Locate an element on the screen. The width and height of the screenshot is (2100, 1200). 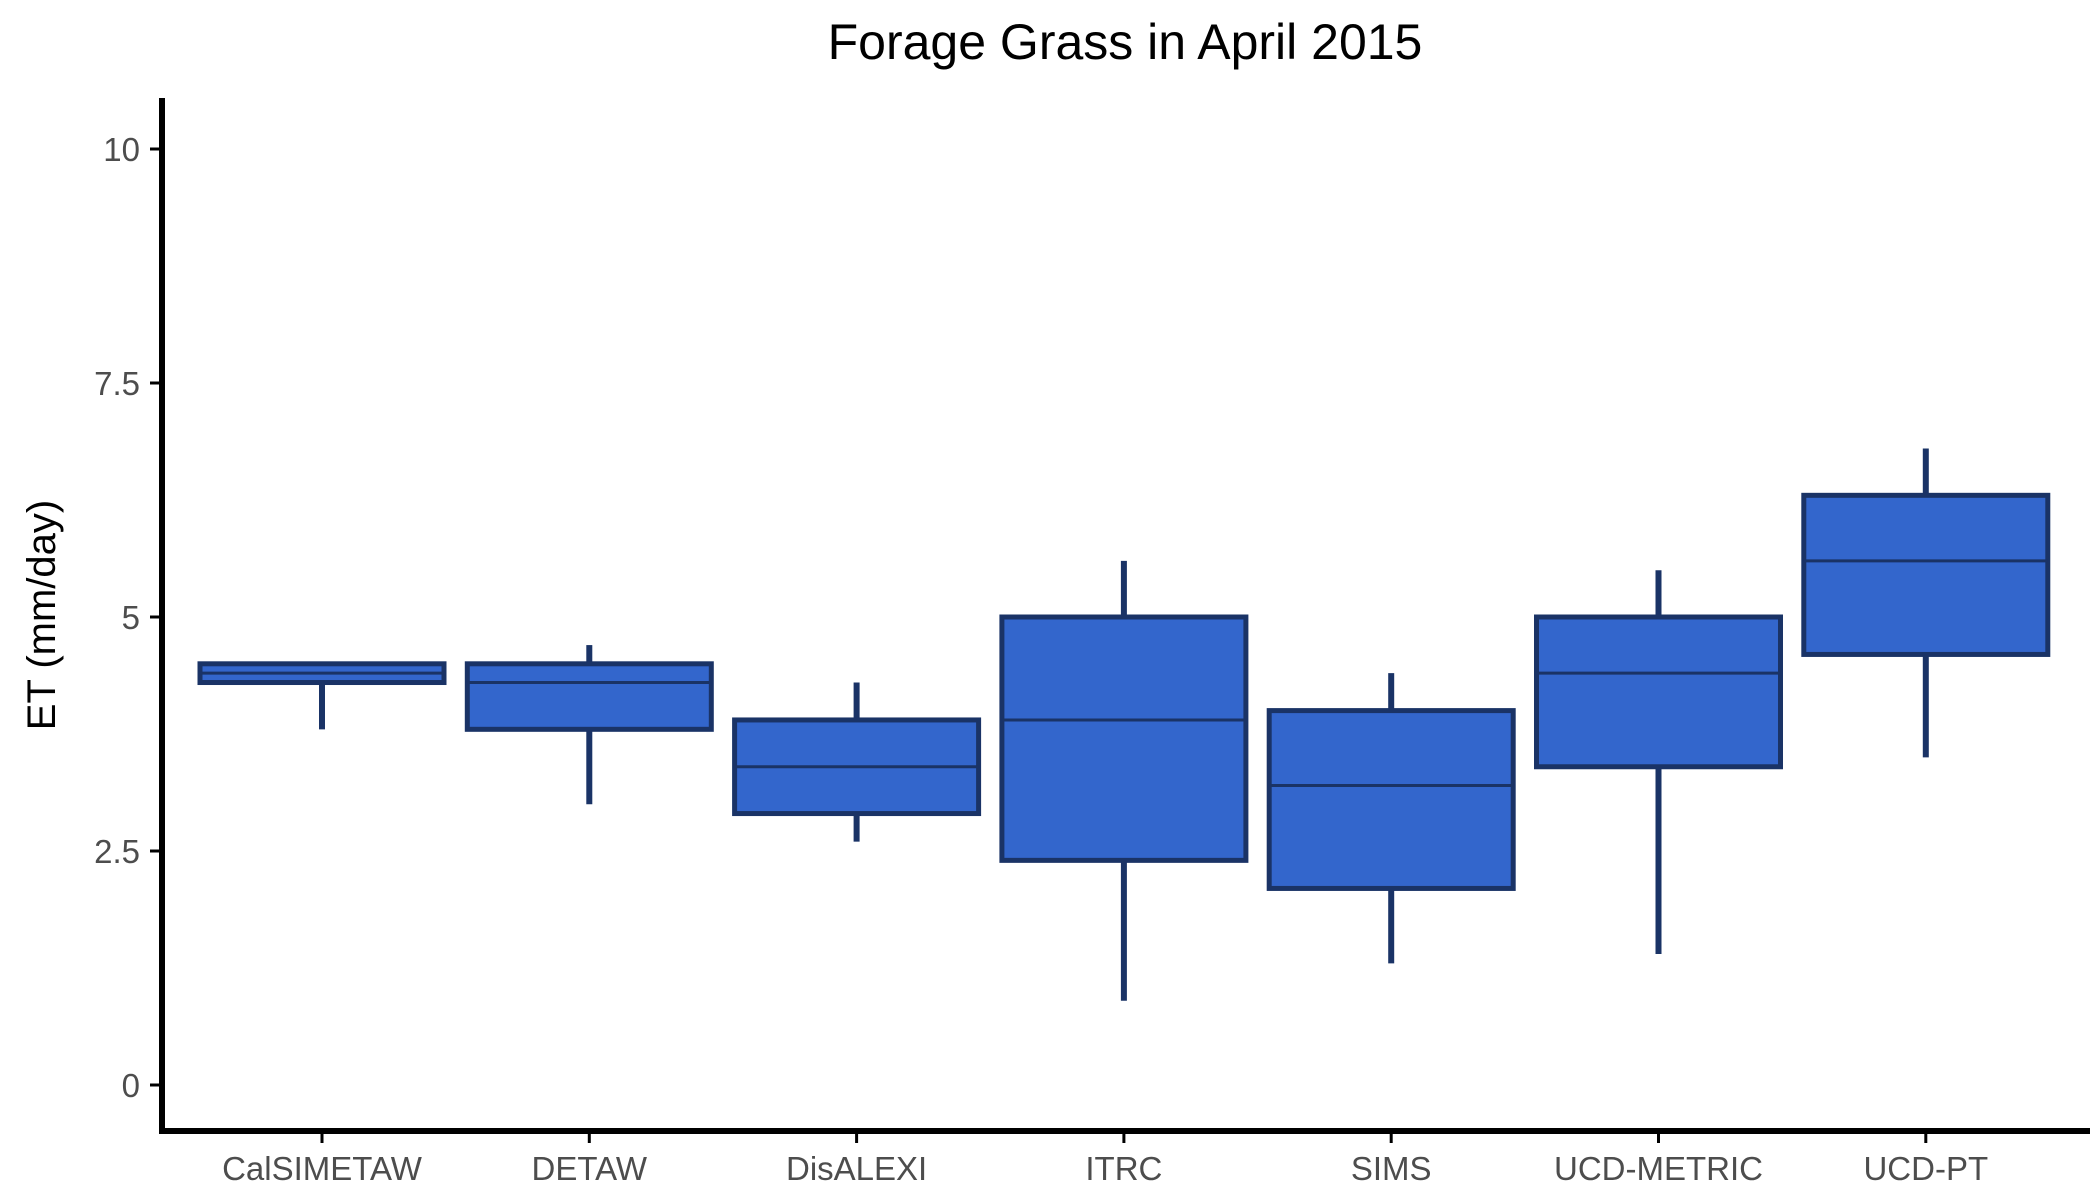
y-axis-ticks: 0 2.5 5 7.5 10 is located at coordinates (128, 617).